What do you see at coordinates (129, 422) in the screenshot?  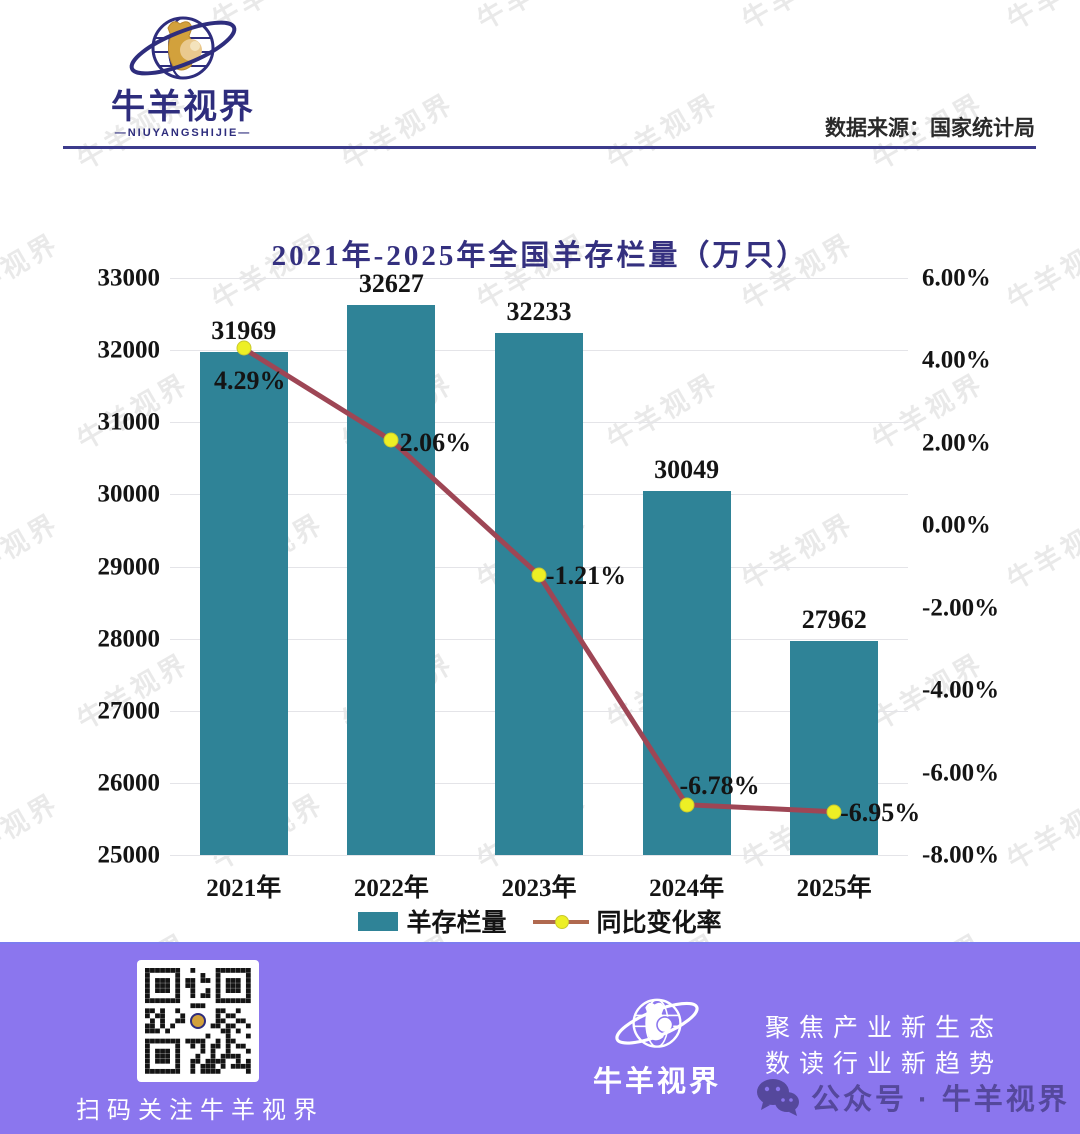 I see `y-axis-tick-left: 31000` at bounding box center [129, 422].